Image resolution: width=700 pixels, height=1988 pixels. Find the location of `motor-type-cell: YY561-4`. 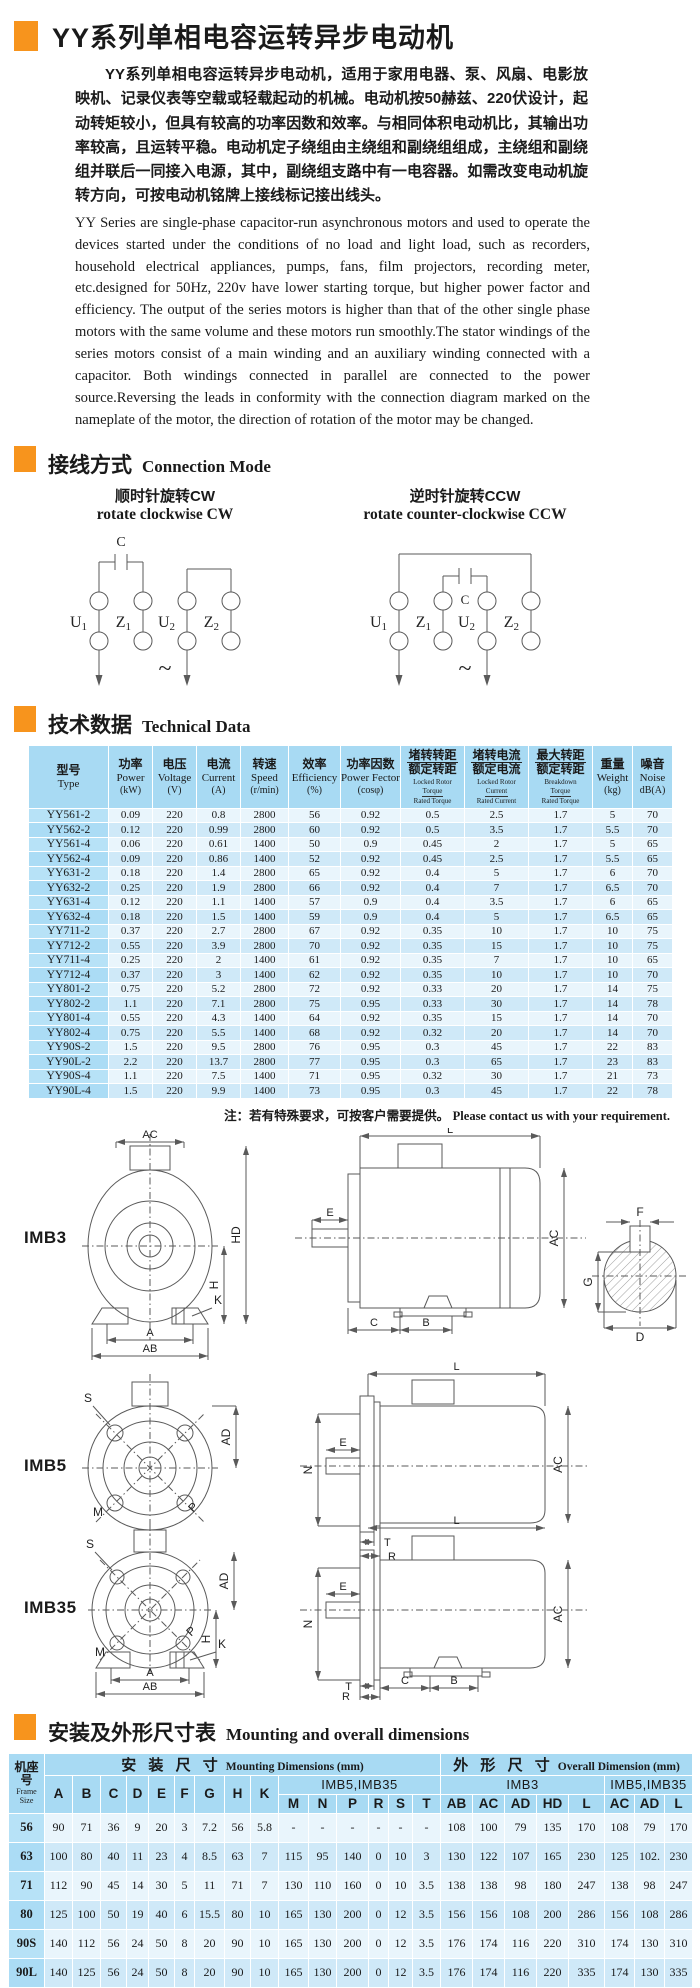

motor-type-cell: YY561-4 is located at coordinates (68, 844).